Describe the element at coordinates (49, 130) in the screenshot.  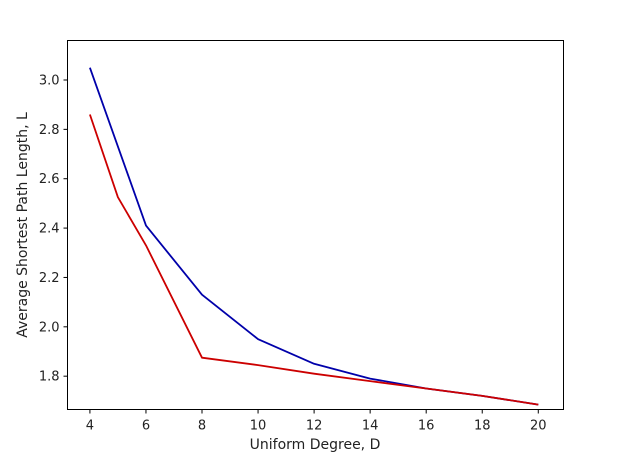
I see `y-tick-label: 2.8` at that location.